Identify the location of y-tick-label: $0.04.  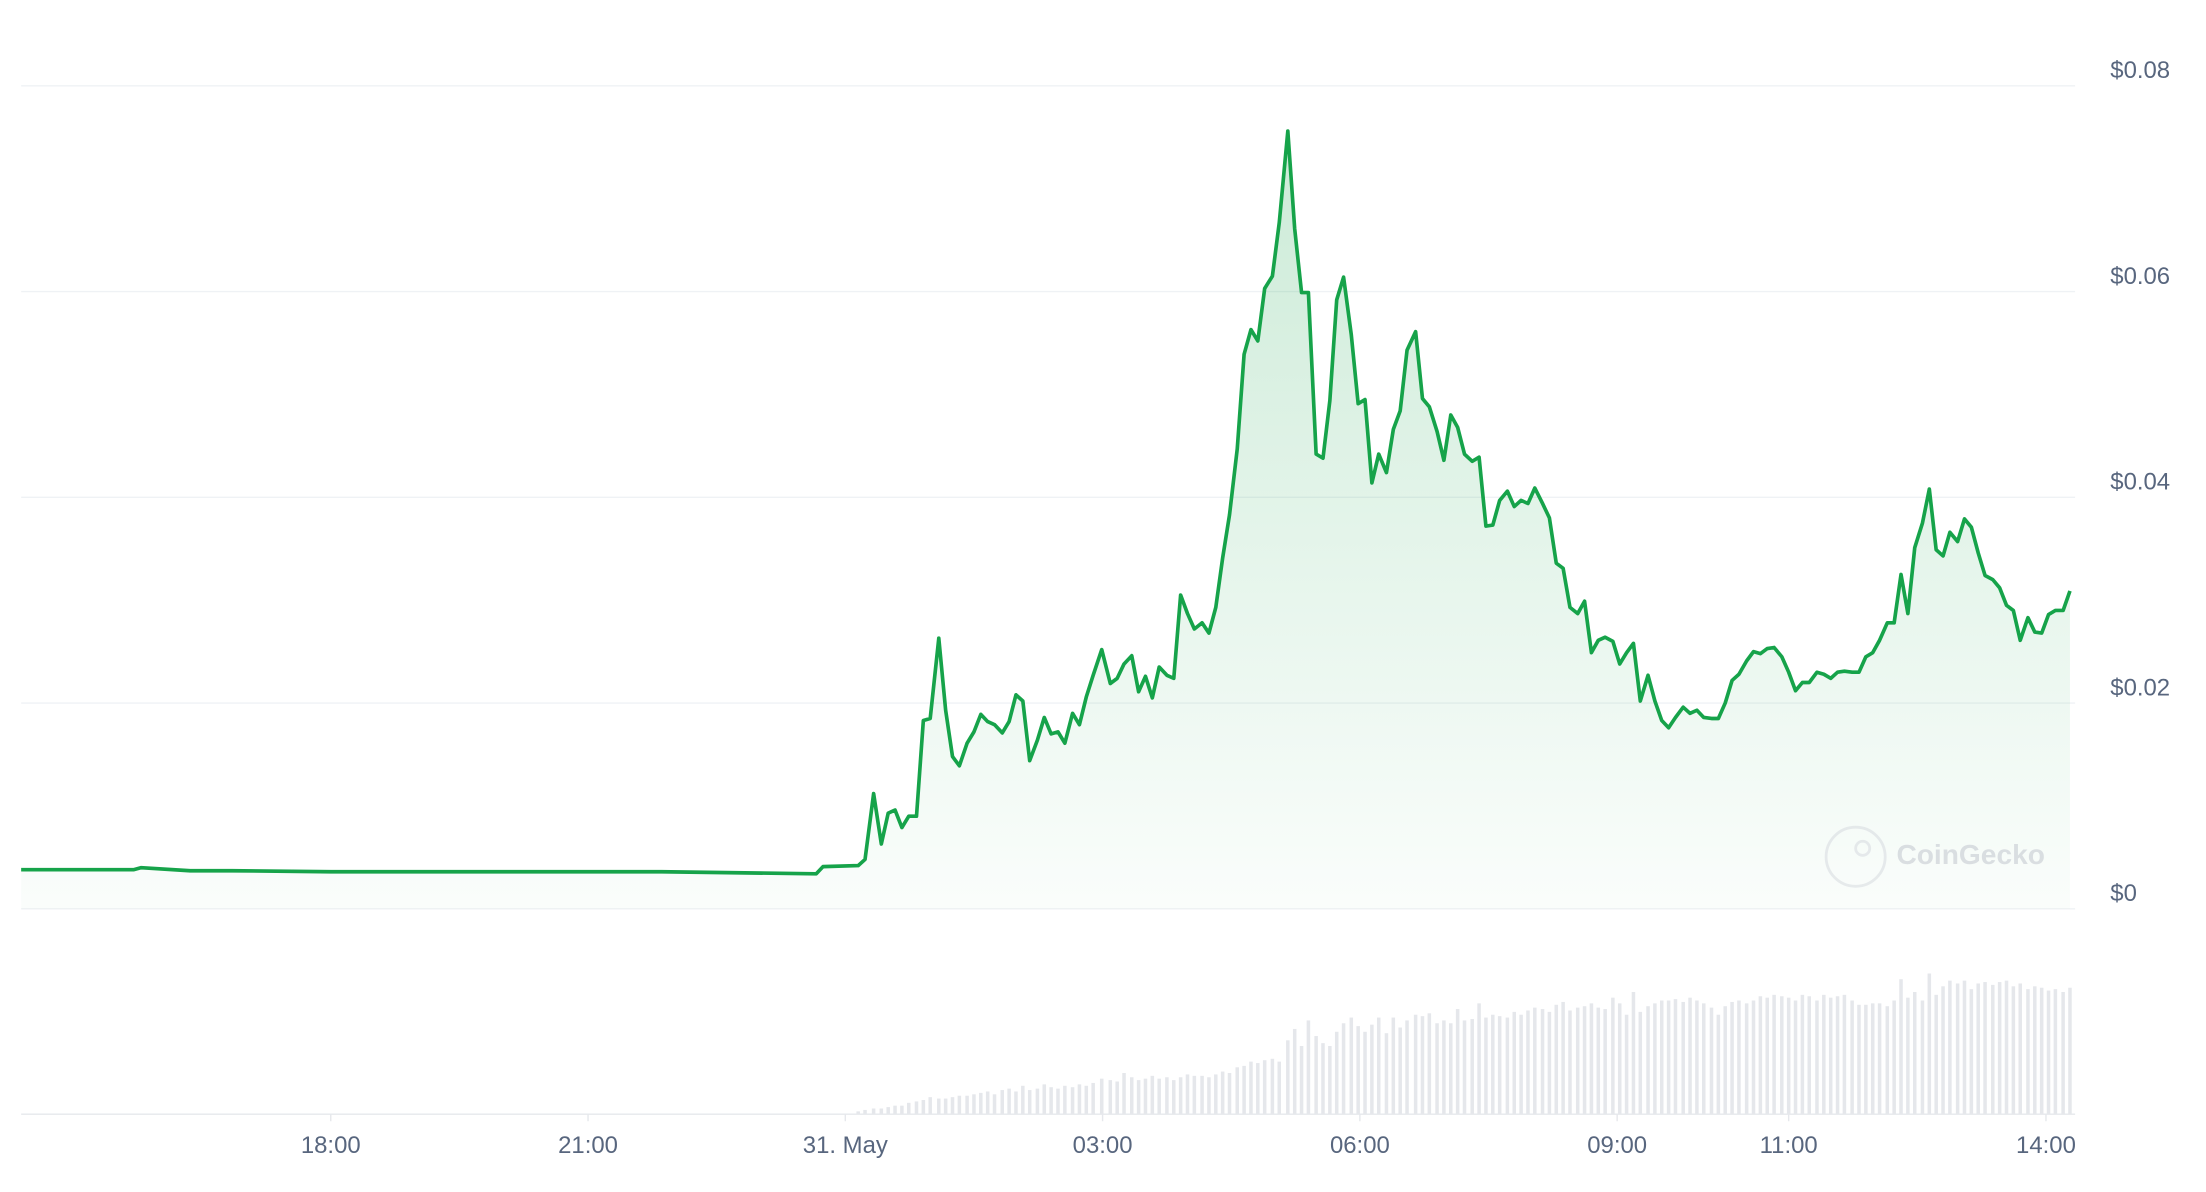
(2140, 482).